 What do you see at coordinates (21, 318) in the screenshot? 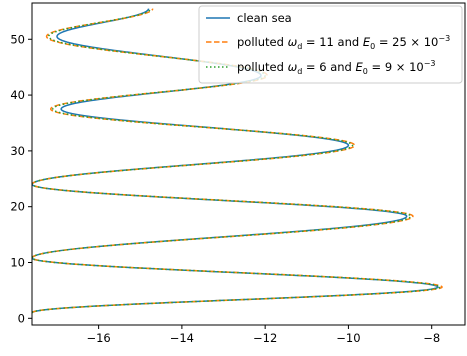
I see `y-tick-label: 0` at bounding box center [21, 318].